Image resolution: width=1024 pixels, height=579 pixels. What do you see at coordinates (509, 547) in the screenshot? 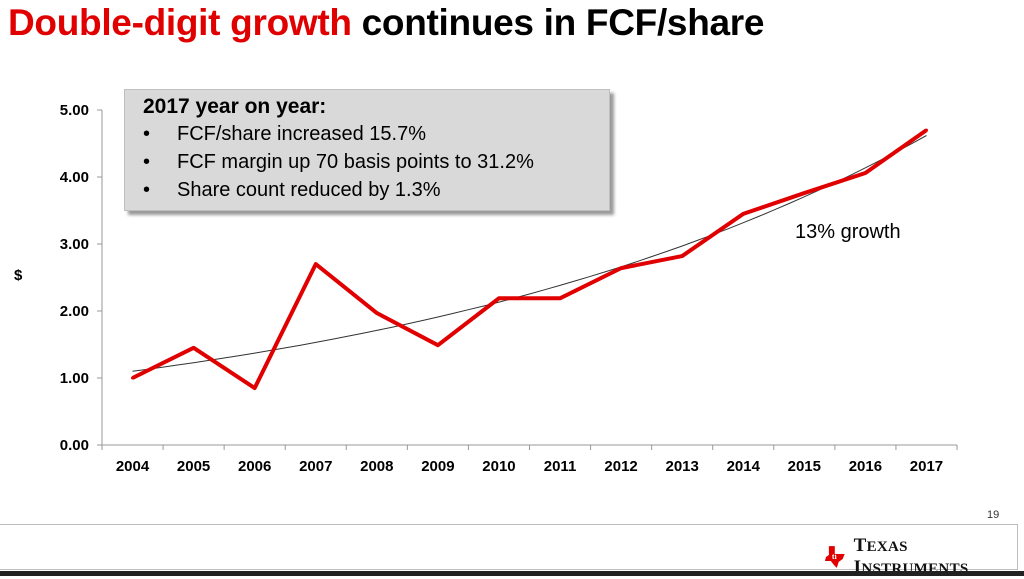
I see `footer-bar` at bounding box center [509, 547].